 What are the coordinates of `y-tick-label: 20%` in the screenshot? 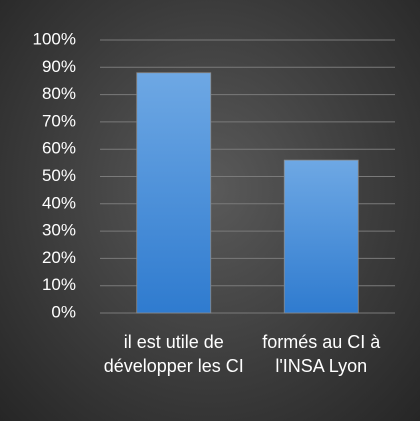 It's located at (59, 257).